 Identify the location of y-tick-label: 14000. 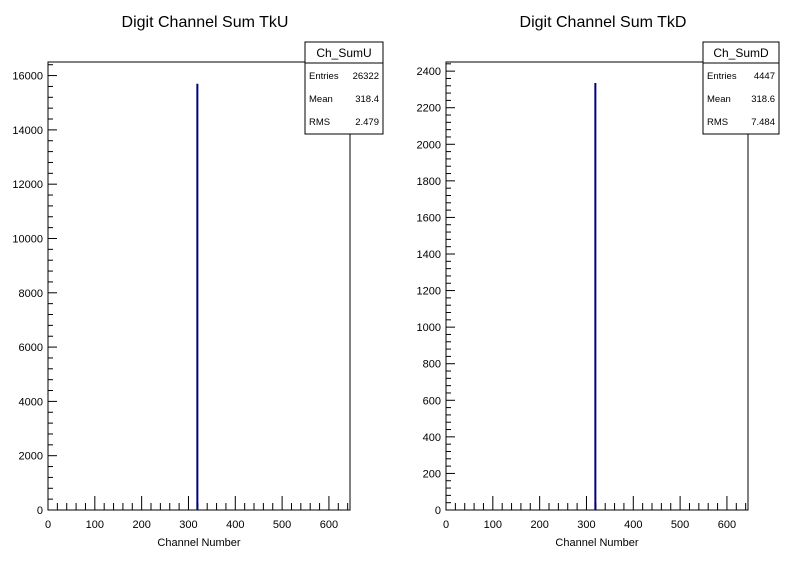
(27, 131).